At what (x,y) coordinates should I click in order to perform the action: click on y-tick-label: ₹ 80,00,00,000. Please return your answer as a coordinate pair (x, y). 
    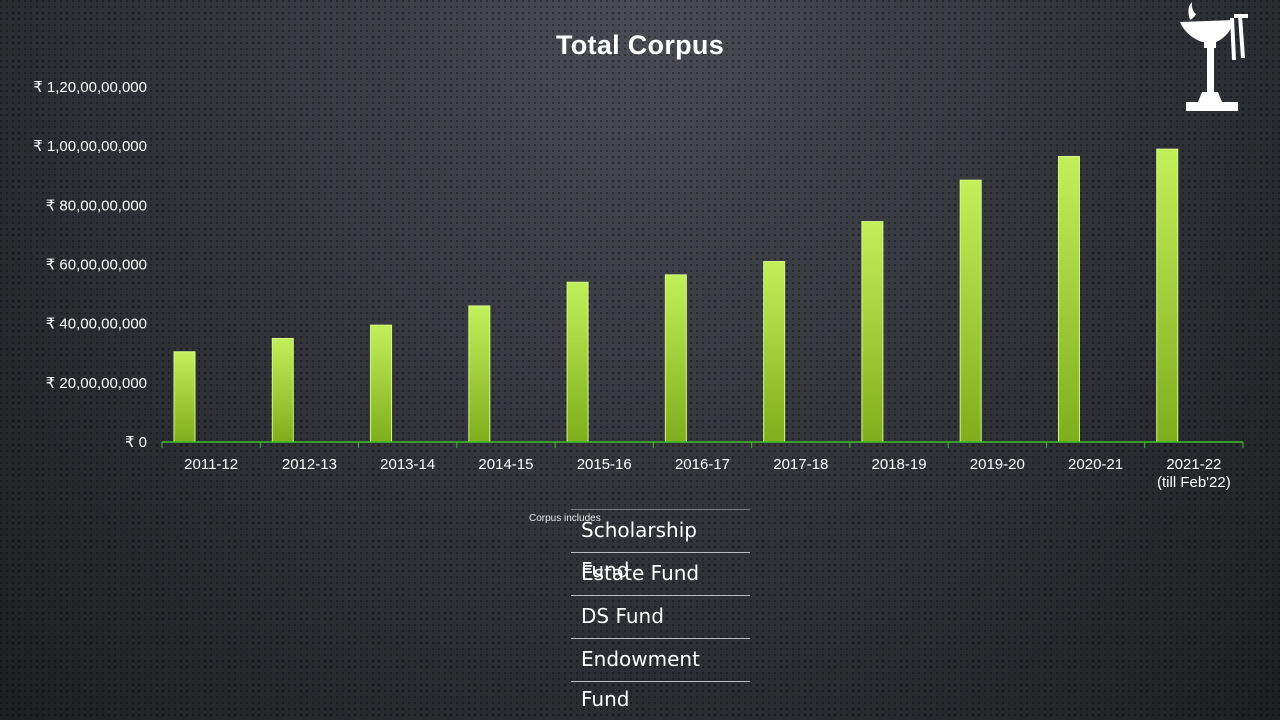
    Looking at the image, I should click on (96, 205).